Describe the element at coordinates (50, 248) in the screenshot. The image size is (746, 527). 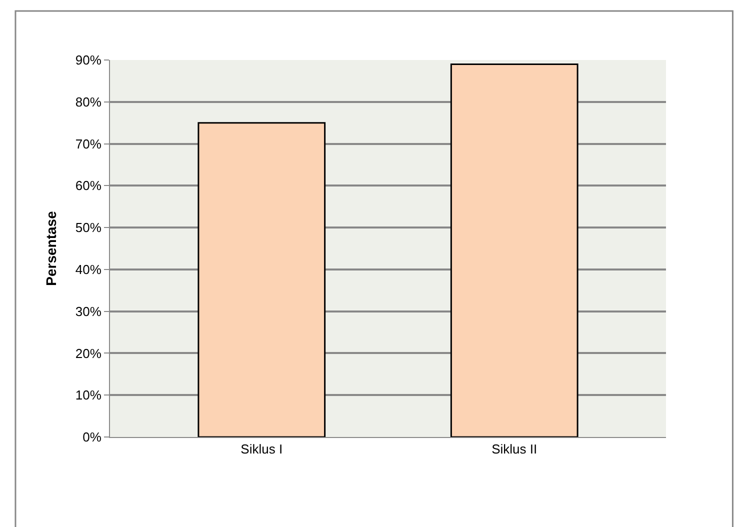
I see `y-axis-title: Persentase` at that location.